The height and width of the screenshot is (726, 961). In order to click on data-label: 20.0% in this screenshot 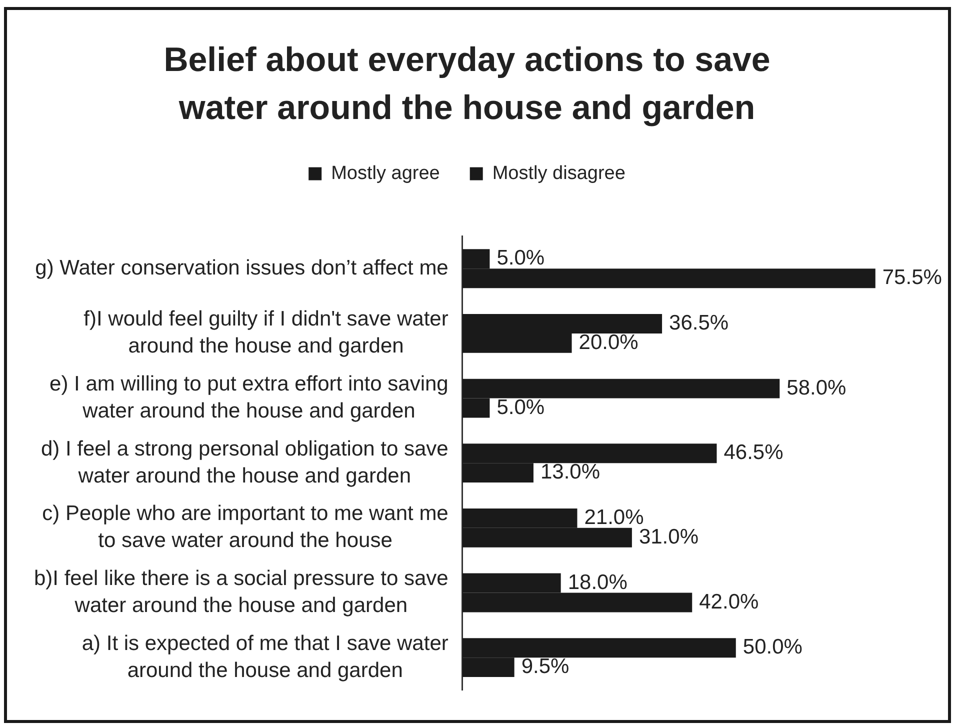, I will do `click(608, 342)`.